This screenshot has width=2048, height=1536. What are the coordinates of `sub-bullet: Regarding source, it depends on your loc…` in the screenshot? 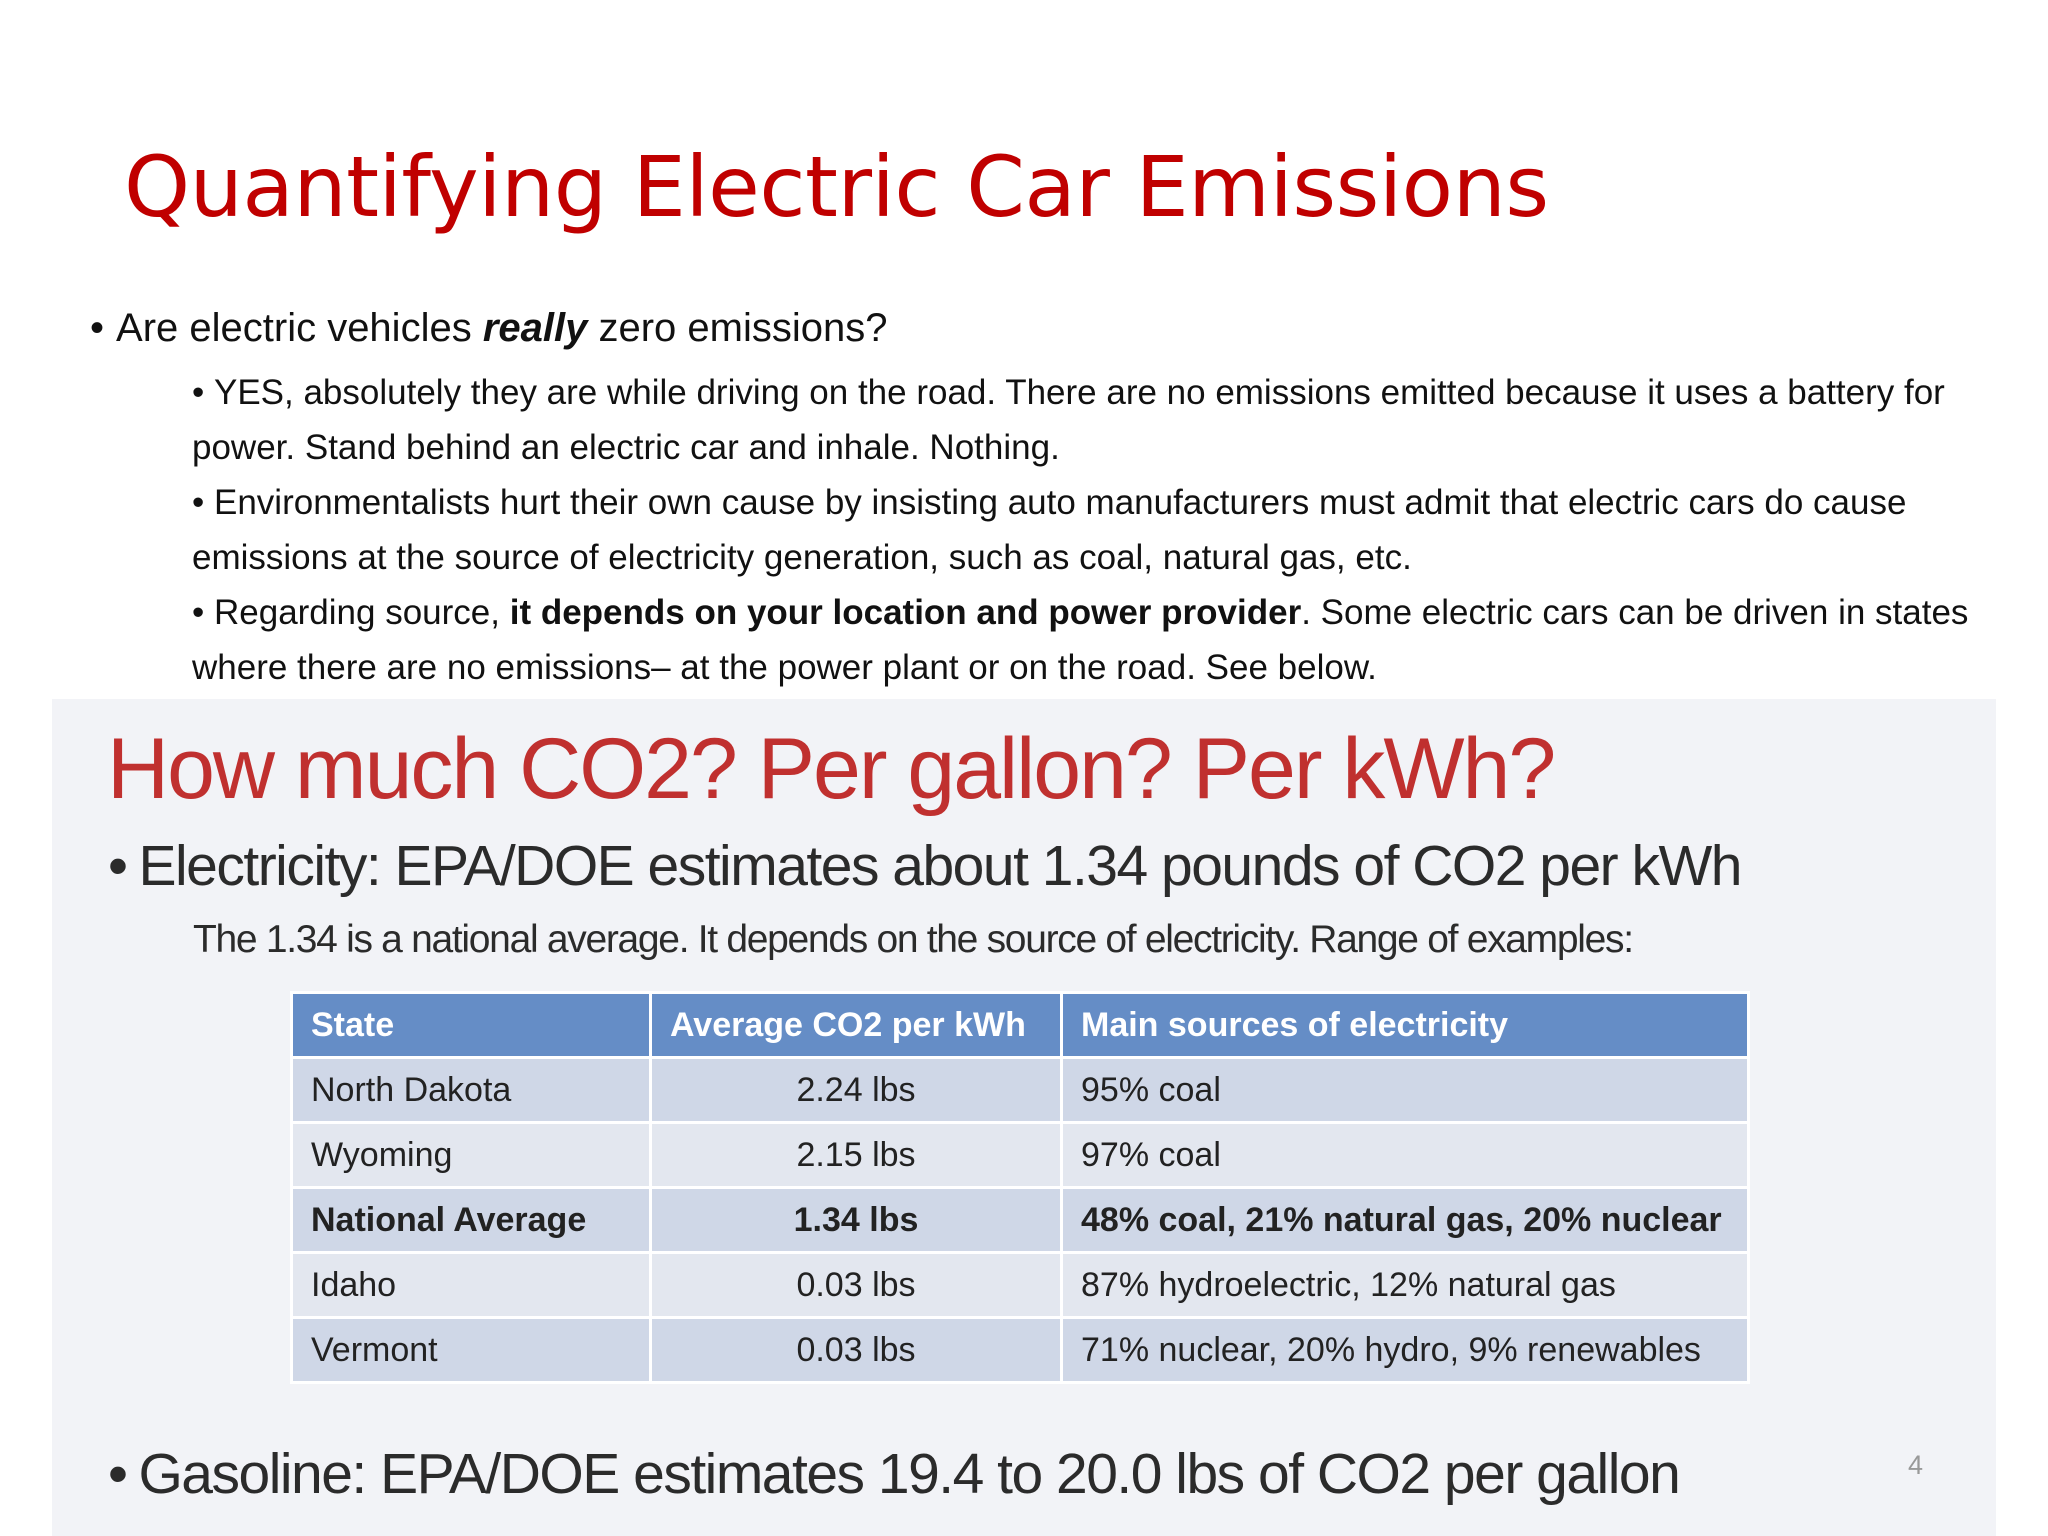 It's located at (1092, 640).